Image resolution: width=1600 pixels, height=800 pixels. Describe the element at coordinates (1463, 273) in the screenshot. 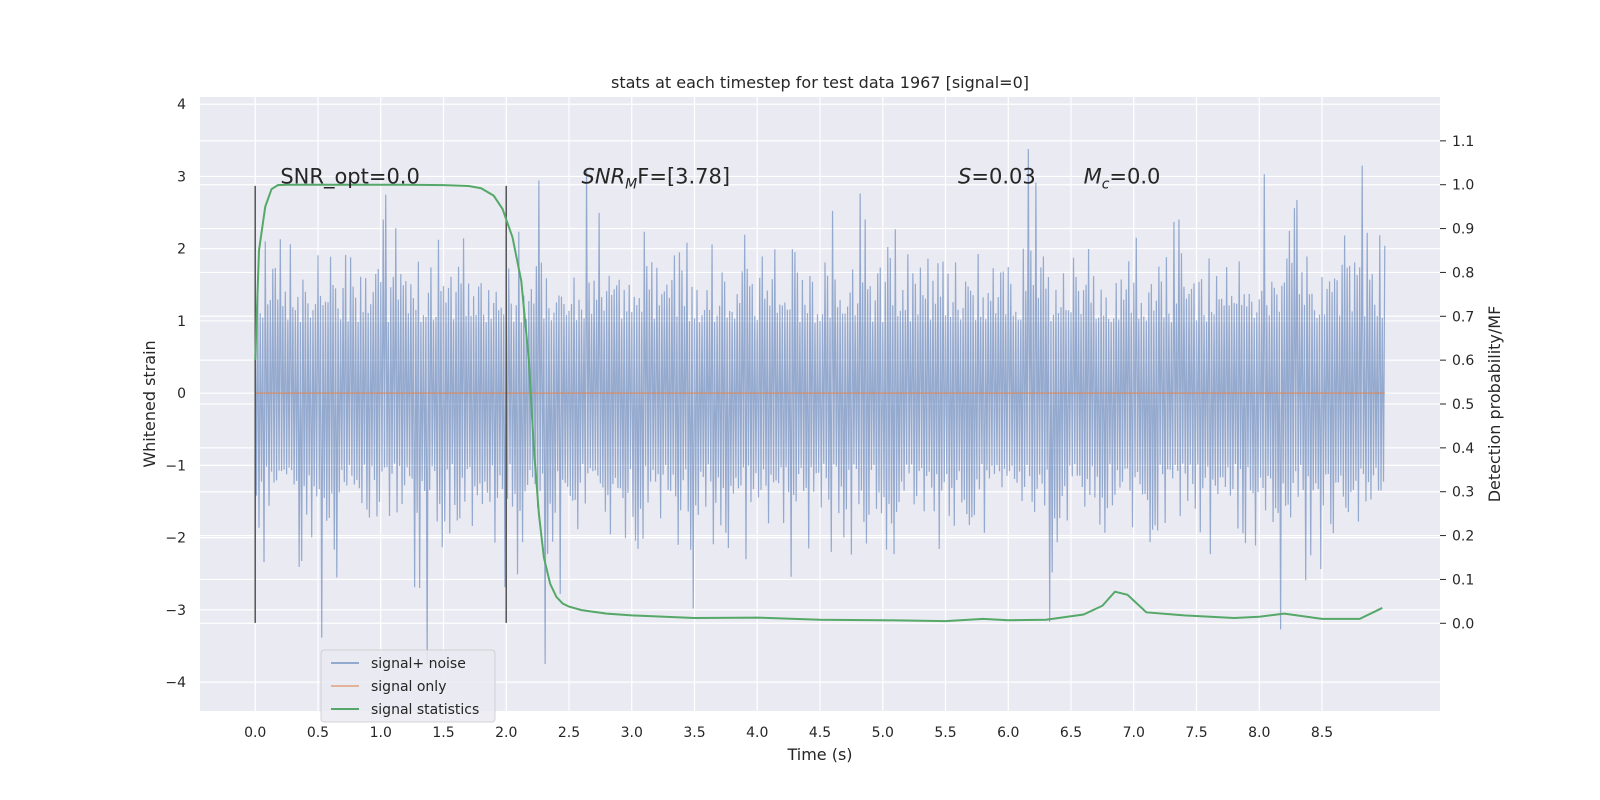

I see `y2-tick-label: 0.8` at that location.